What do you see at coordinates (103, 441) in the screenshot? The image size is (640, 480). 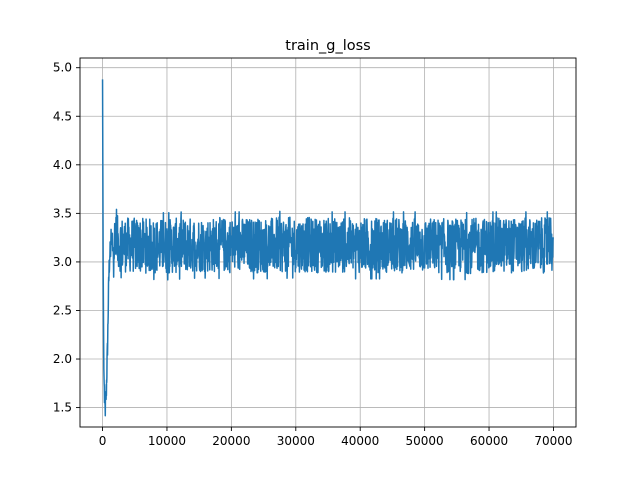 I see `x-tick-label: 0` at bounding box center [103, 441].